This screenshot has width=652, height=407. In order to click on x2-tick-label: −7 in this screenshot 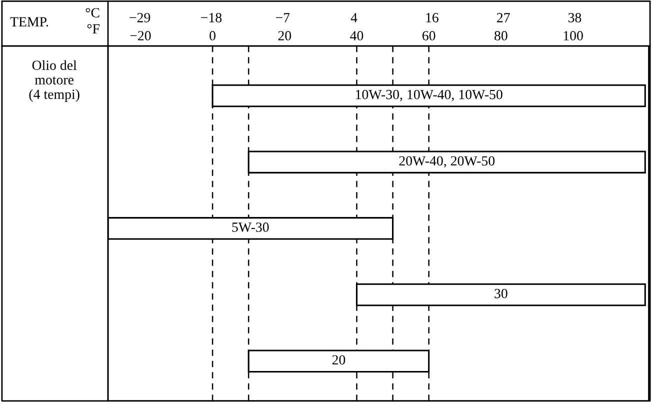, I will do `click(283, 17)`.